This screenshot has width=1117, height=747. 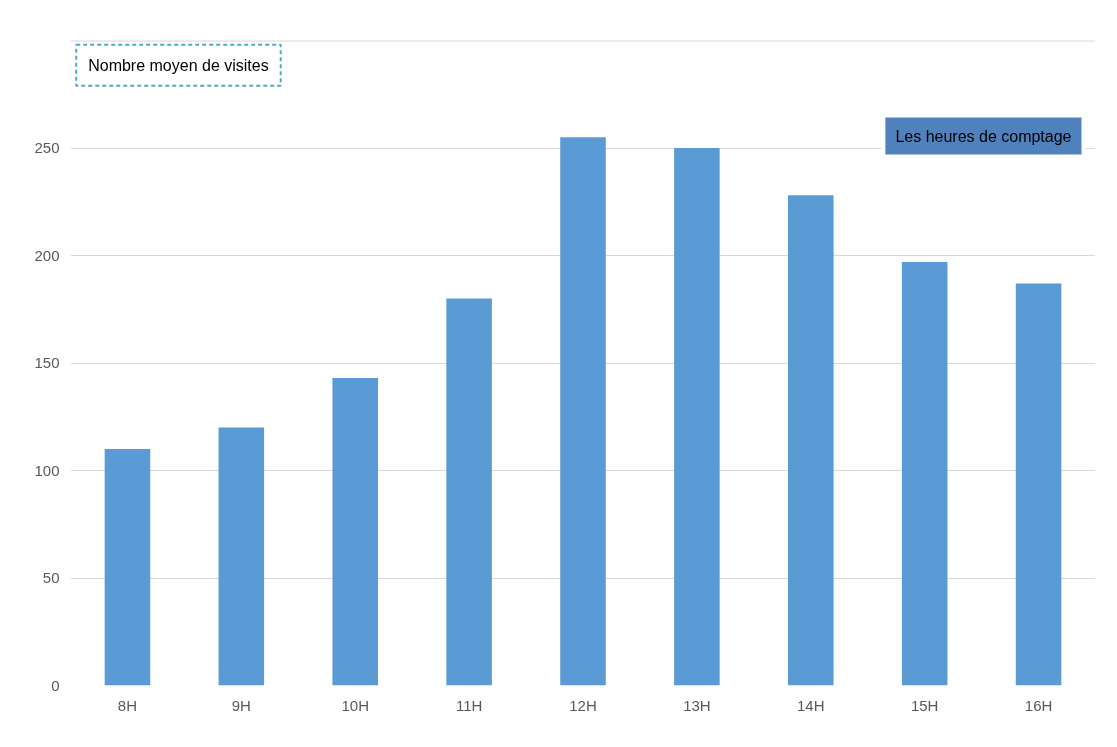 What do you see at coordinates (983, 136) in the screenshot?
I see `x-axis-title: Les heures de comptage` at bounding box center [983, 136].